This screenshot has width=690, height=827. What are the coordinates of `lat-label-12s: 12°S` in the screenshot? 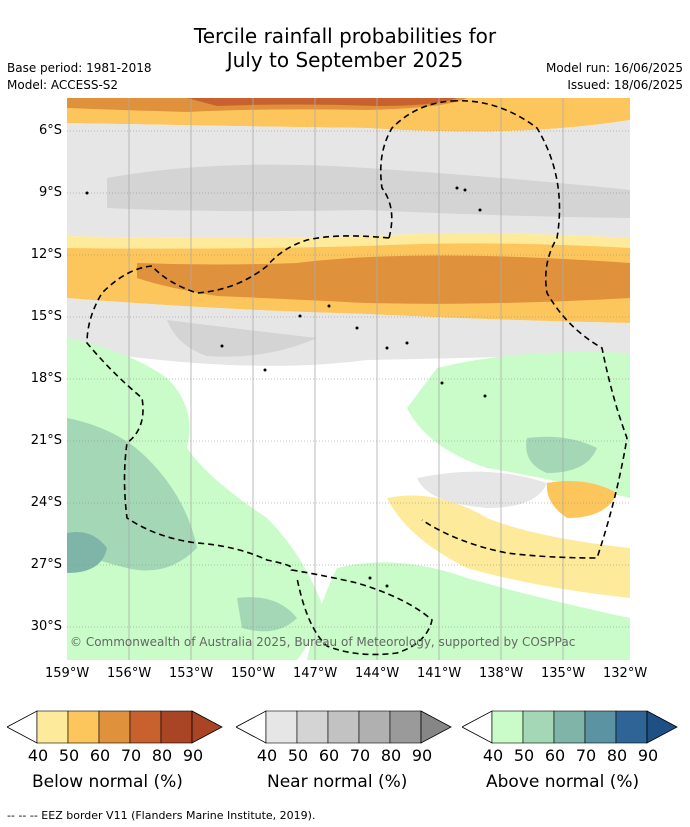 It's located at (46, 254).